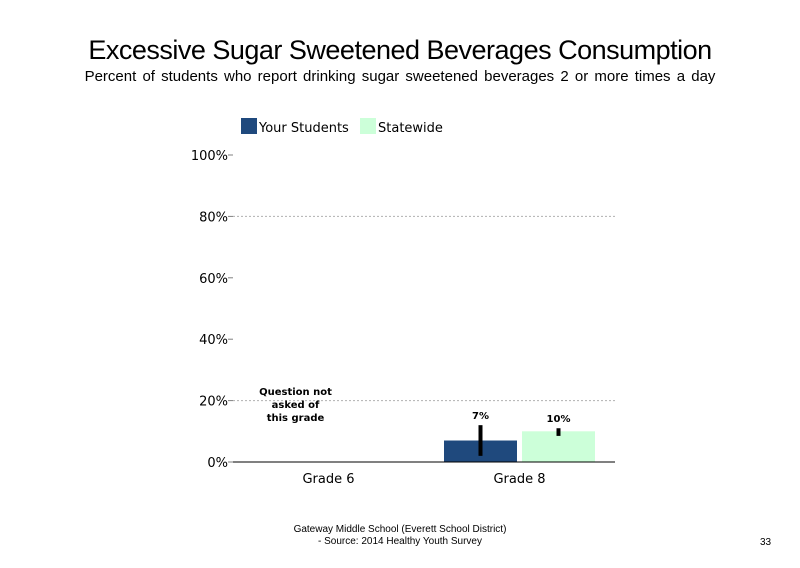  I want to click on annotation-line: asked of, so click(296, 405).